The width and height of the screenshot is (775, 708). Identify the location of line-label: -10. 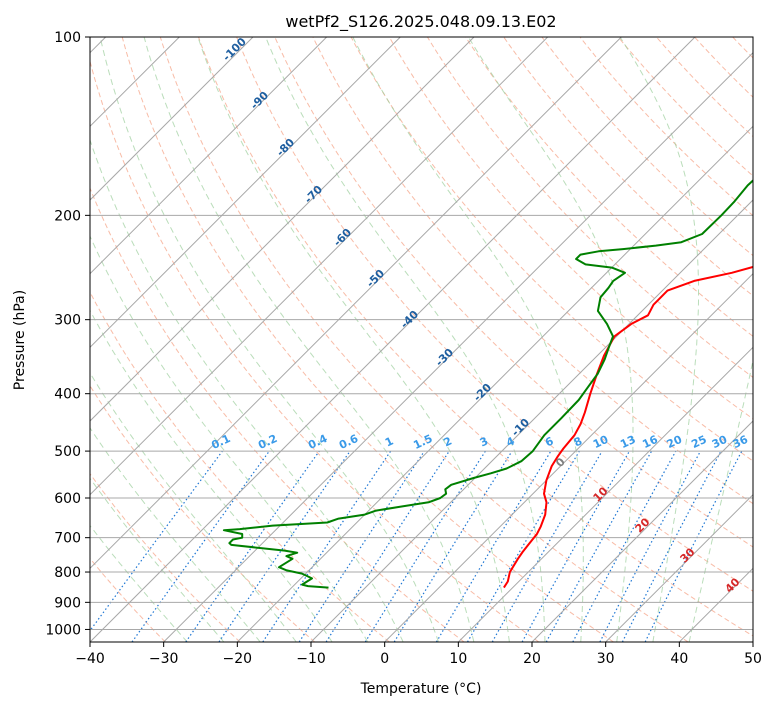
(520, 427).